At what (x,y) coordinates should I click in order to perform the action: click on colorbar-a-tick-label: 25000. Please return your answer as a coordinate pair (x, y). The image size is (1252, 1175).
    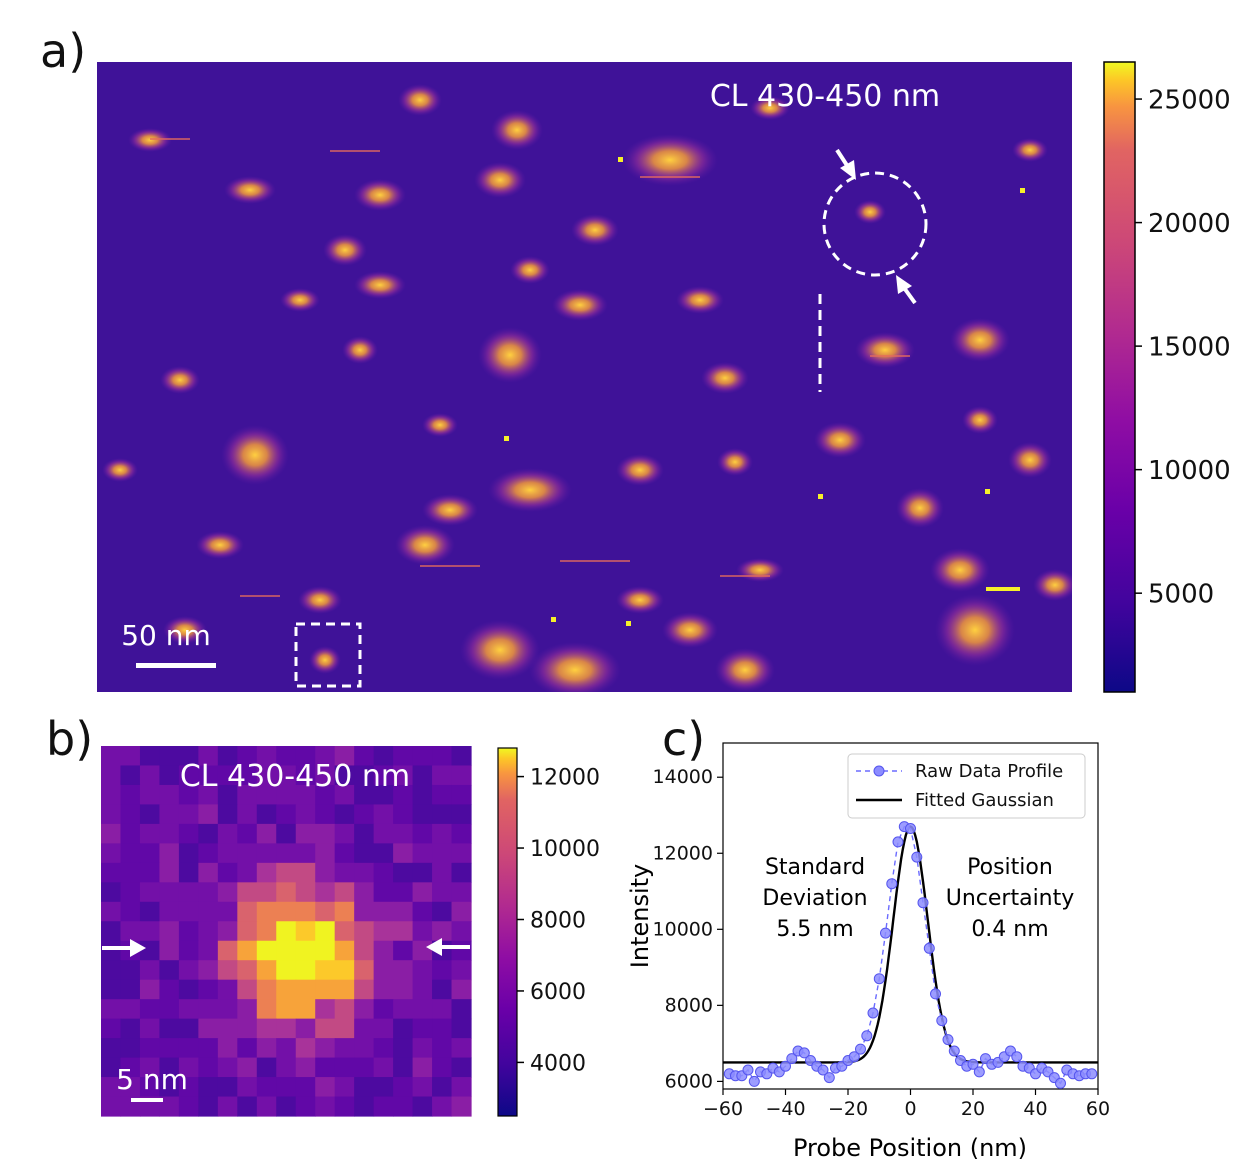
    Looking at the image, I should click on (1189, 100).